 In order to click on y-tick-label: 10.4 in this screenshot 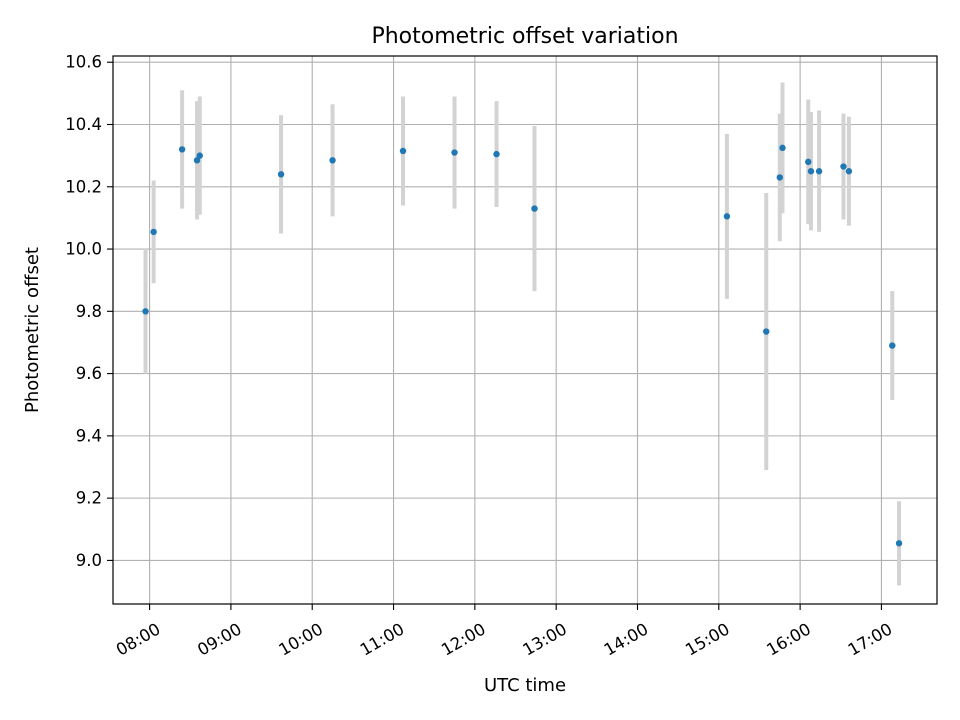, I will do `click(83, 124)`.